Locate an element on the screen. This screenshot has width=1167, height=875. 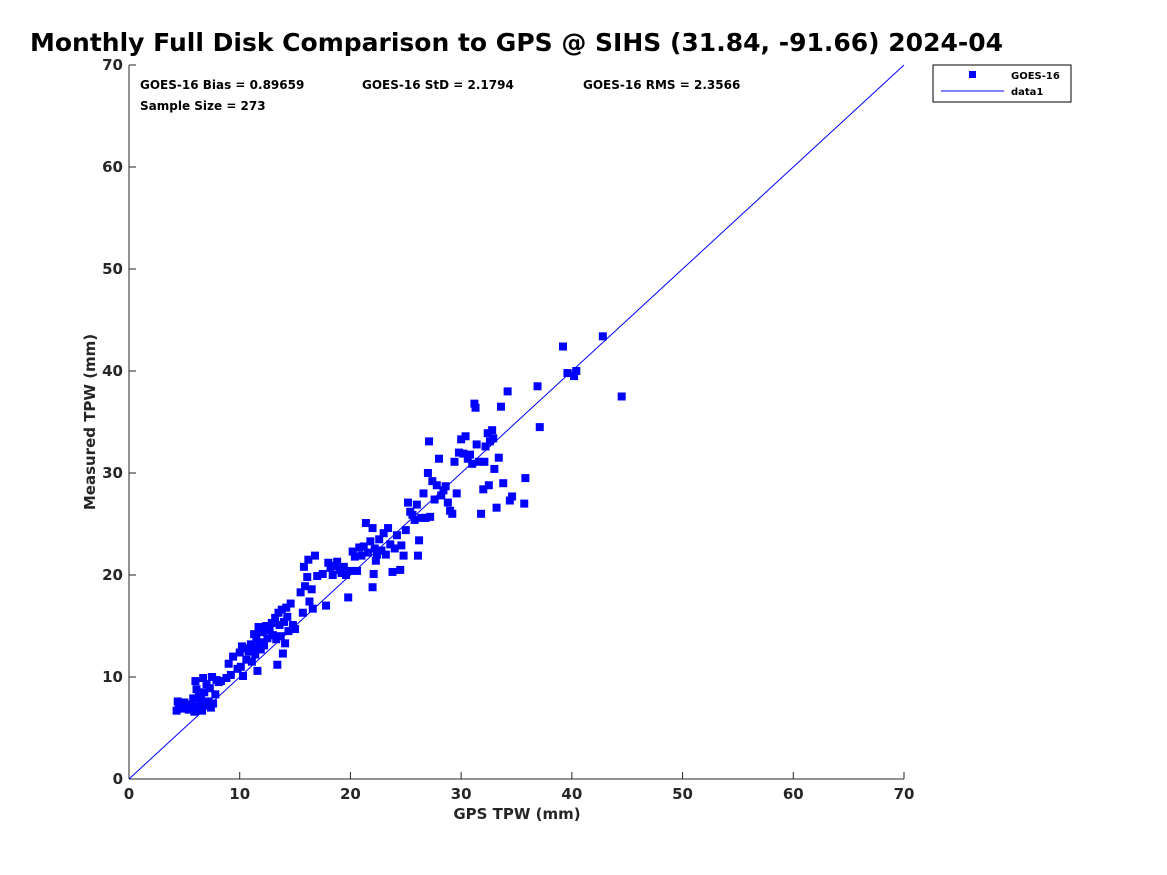
stat-std: GOES-16 StD = 2.1794 is located at coordinates (438, 85).